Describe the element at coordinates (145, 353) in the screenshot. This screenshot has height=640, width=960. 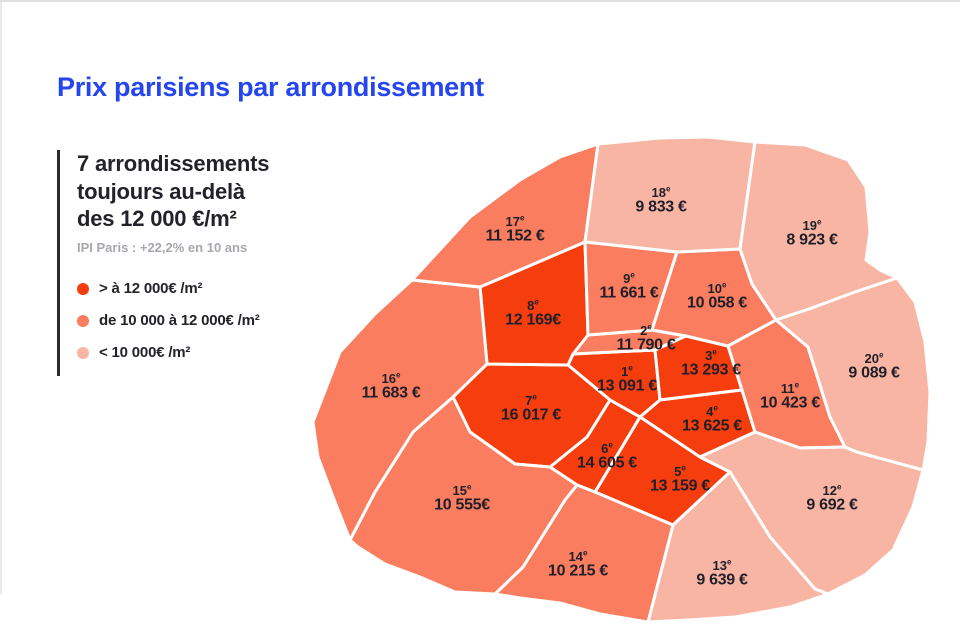
I see `legend-label: < 10 000€ /m²` at that location.